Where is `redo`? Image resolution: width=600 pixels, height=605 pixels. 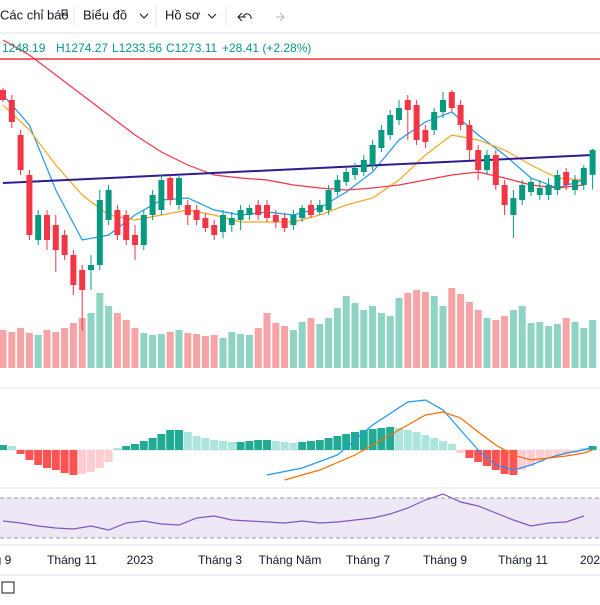 redo is located at coordinates (280, 17).